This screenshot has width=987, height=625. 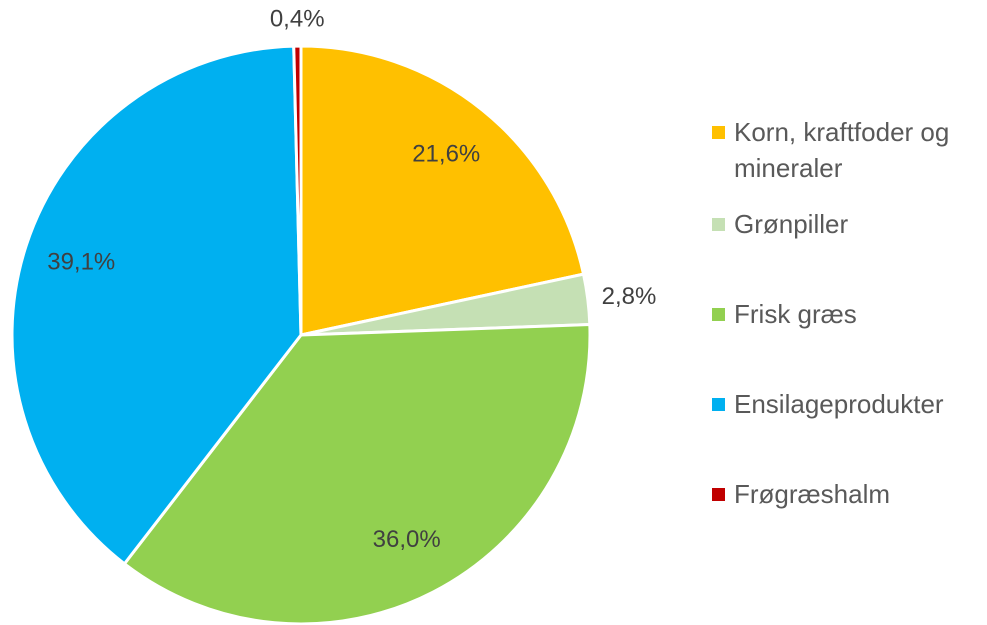 I want to click on data-label: 2,8%, so click(x=629, y=296).